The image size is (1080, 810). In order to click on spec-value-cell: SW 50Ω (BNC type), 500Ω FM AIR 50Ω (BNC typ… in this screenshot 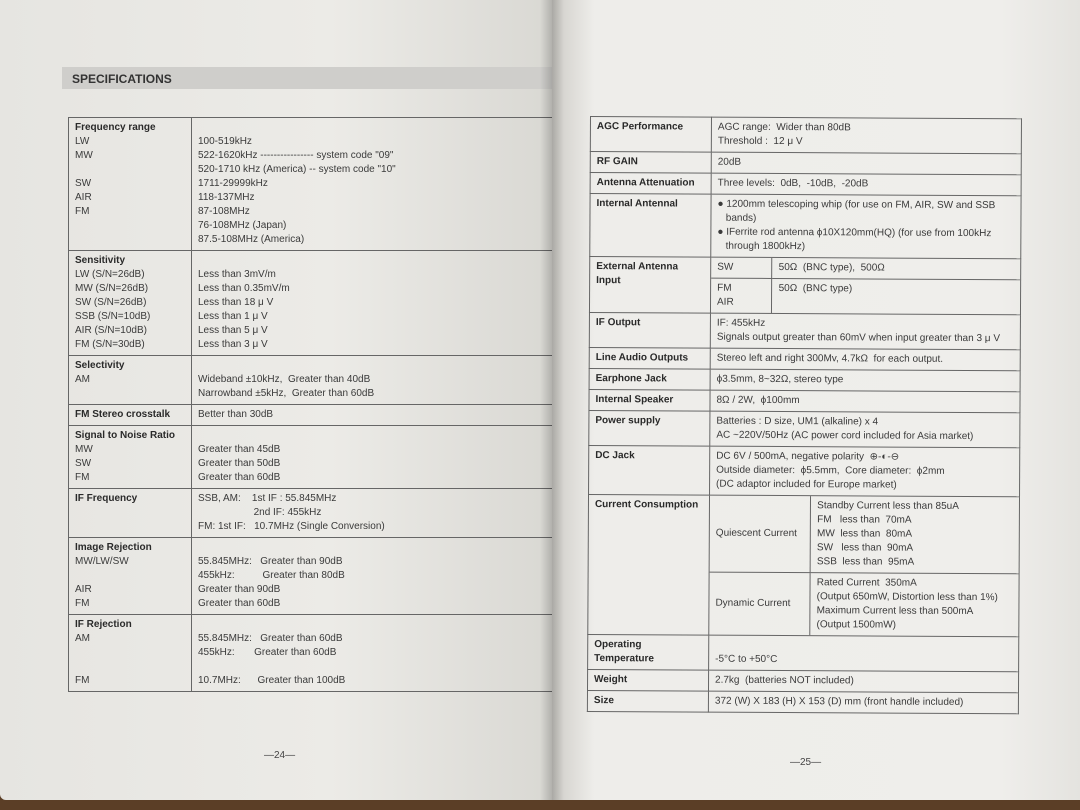, I will do `click(865, 286)`.